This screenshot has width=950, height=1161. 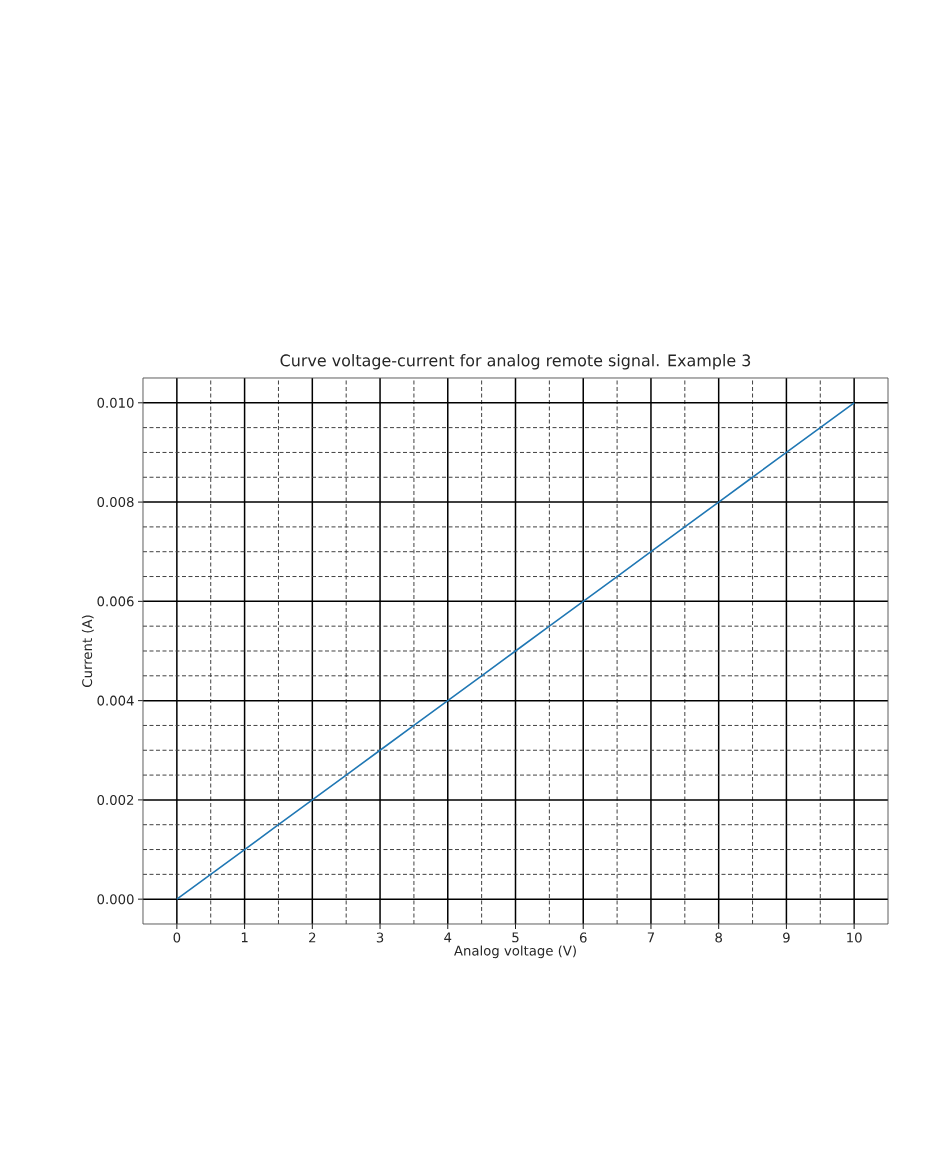 I want to click on x-tick-label: 5, so click(x=515, y=937).